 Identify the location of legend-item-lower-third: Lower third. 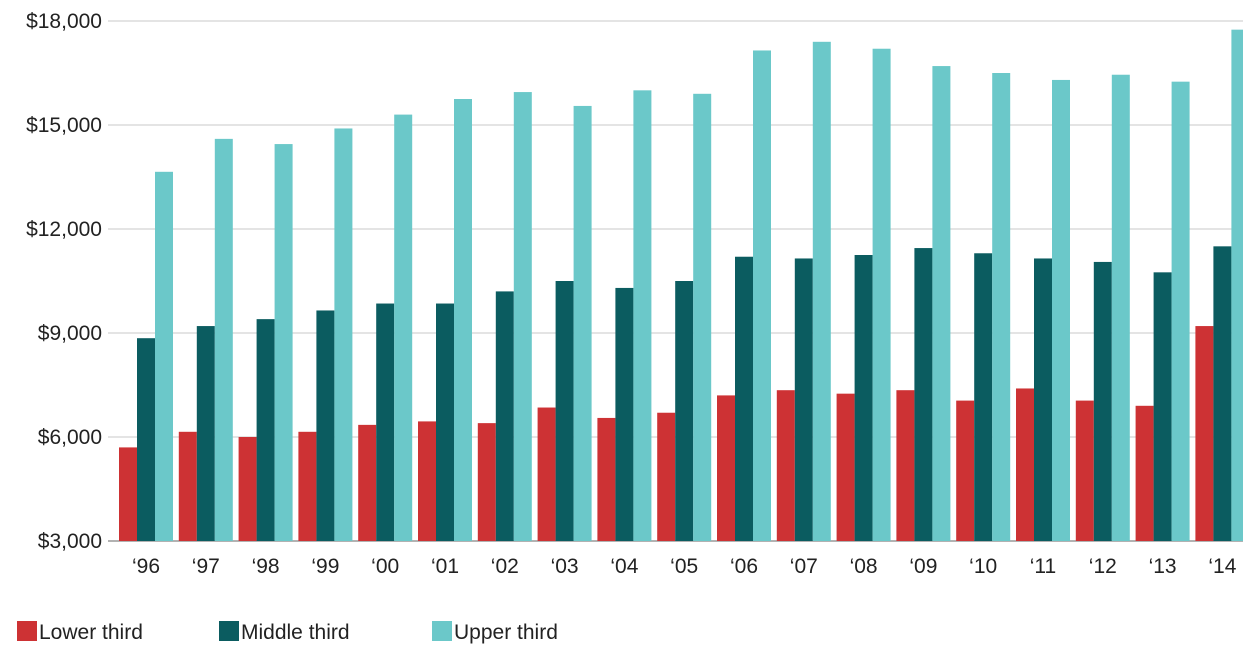
(80, 632).